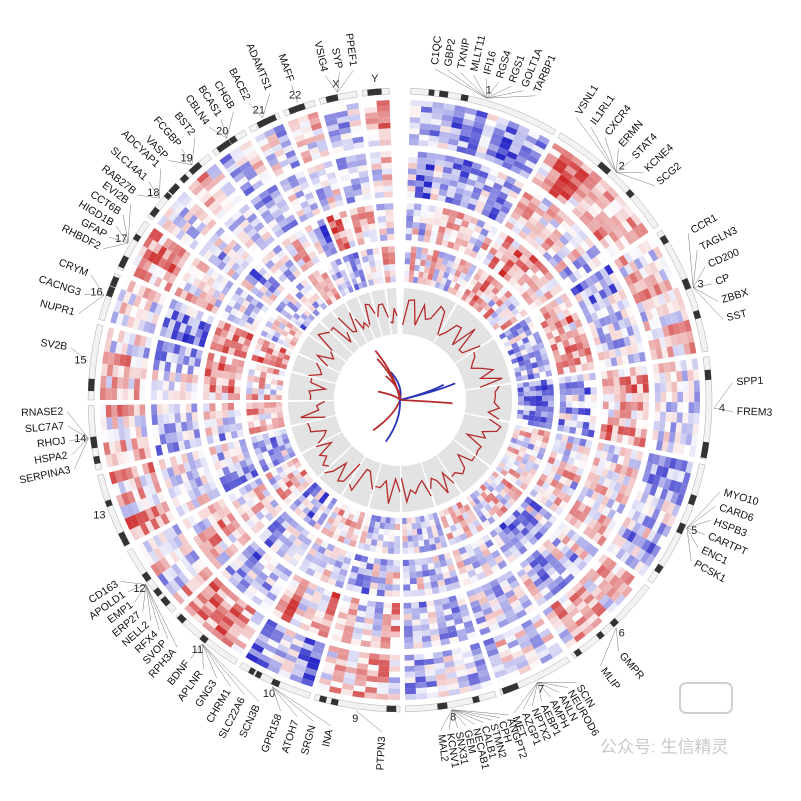 Image resolution: width=801 pixels, height=801 pixels. Describe the element at coordinates (269, 694) in the screenshot. I see `chromosome-label: 10` at that location.